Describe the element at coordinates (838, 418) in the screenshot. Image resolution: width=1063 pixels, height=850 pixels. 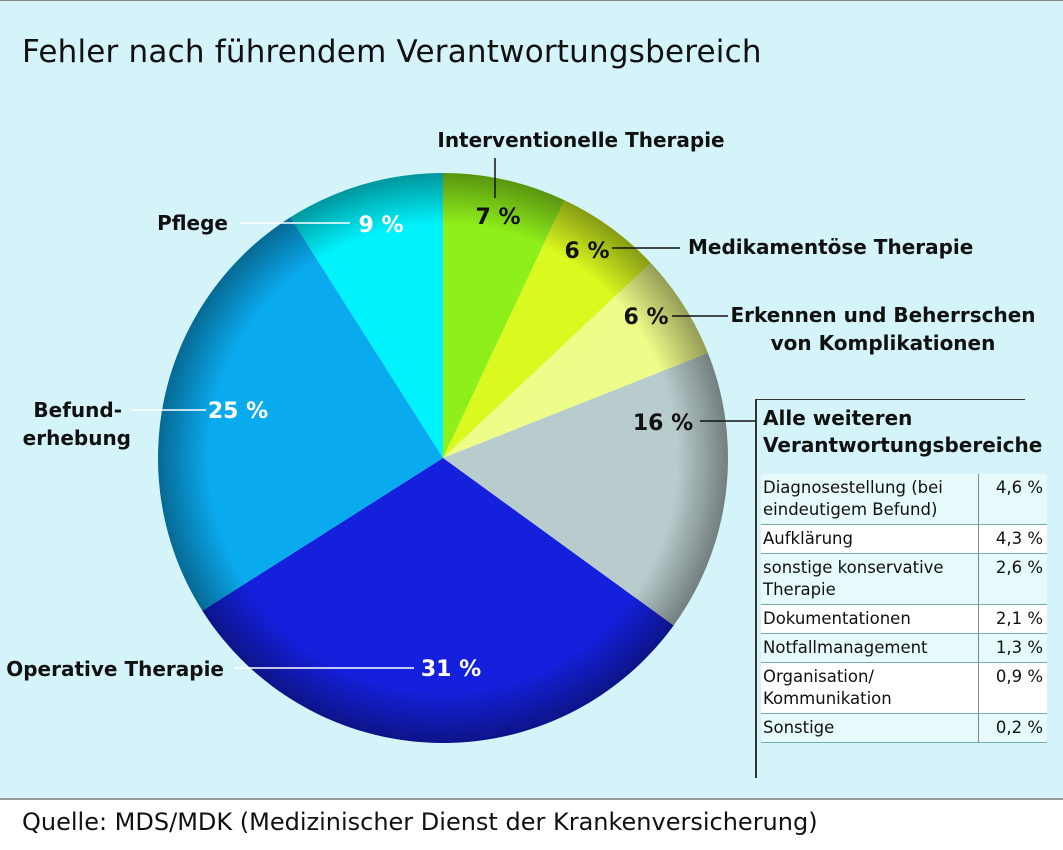
I see `others-heading-line-1: Alle weiteren` at that location.